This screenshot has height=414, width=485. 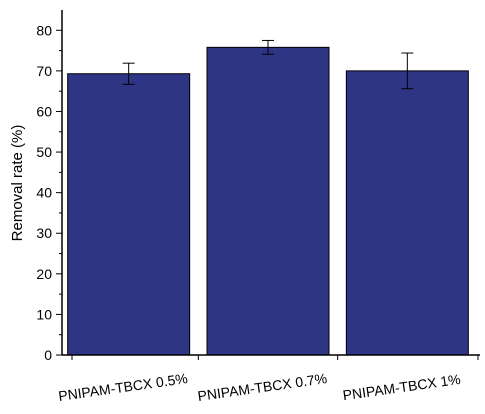 What do you see at coordinates (44, 30) in the screenshot?
I see `y-tick-label: 80` at bounding box center [44, 30].